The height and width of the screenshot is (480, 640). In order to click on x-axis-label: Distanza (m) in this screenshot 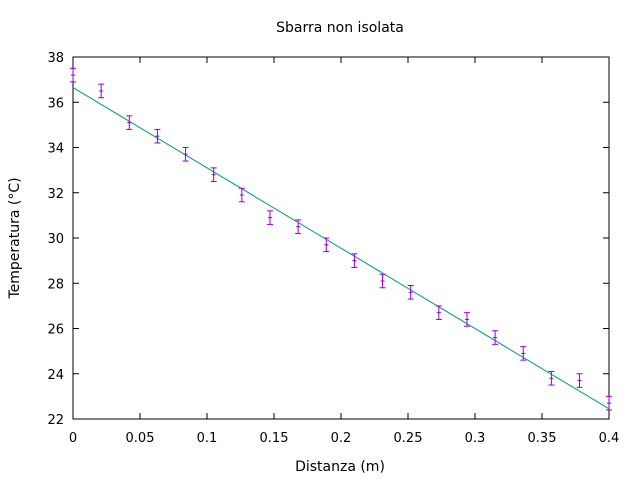, I will do `click(340, 467)`.